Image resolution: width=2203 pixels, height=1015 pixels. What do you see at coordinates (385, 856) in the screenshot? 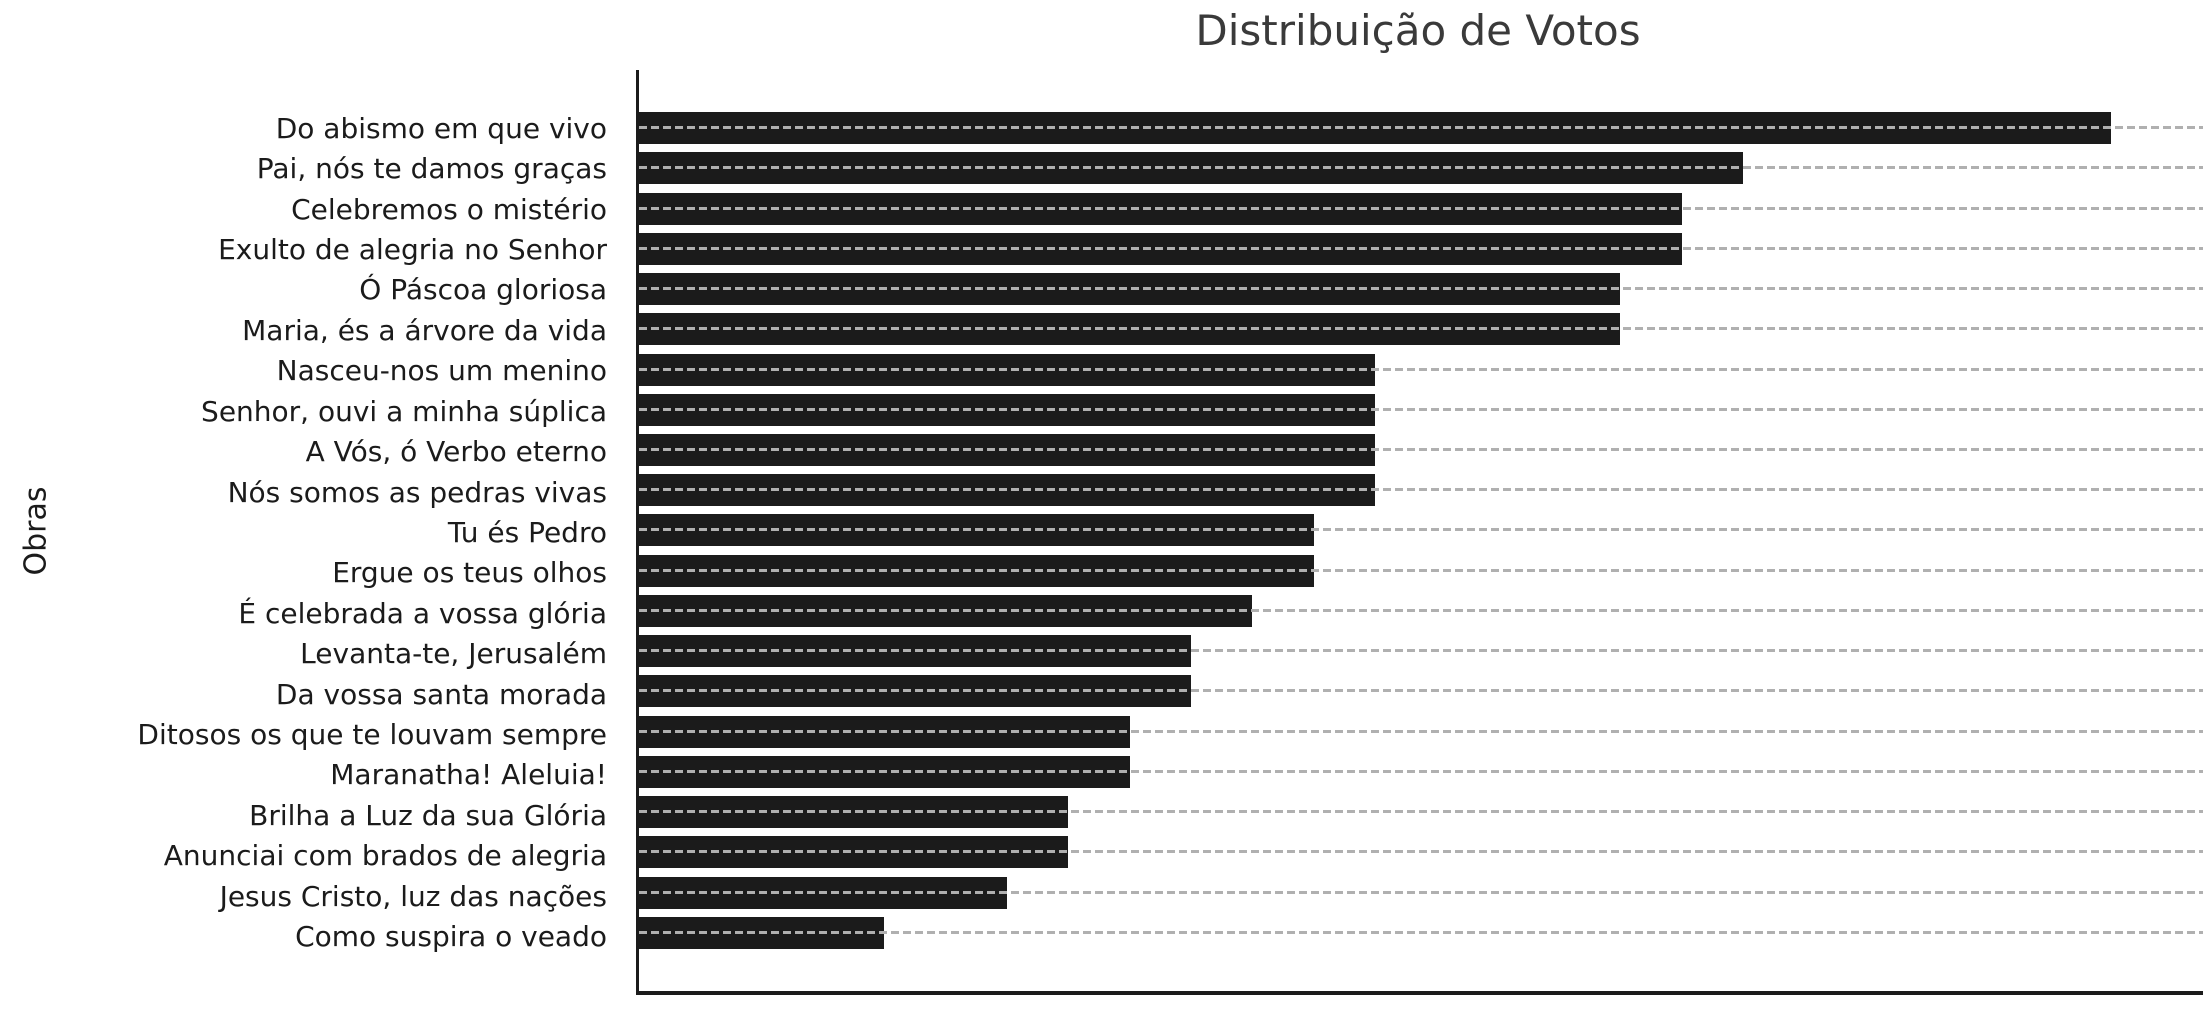
I see `category-label: Anunciai com brados de alegria` at bounding box center [385, 856].